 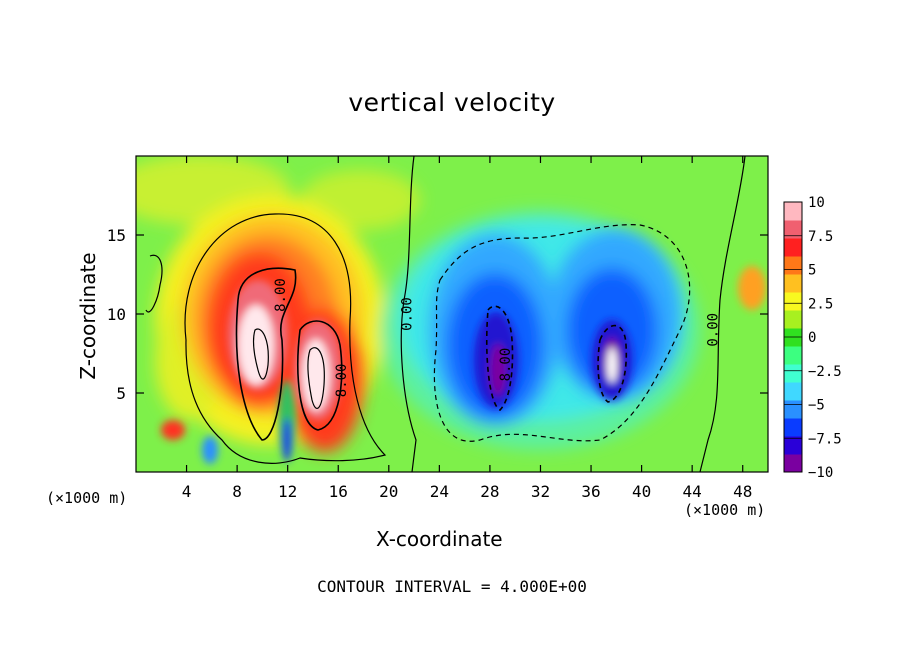 I want to click on field-white-core-downdraft, so click(x=612, y=365).